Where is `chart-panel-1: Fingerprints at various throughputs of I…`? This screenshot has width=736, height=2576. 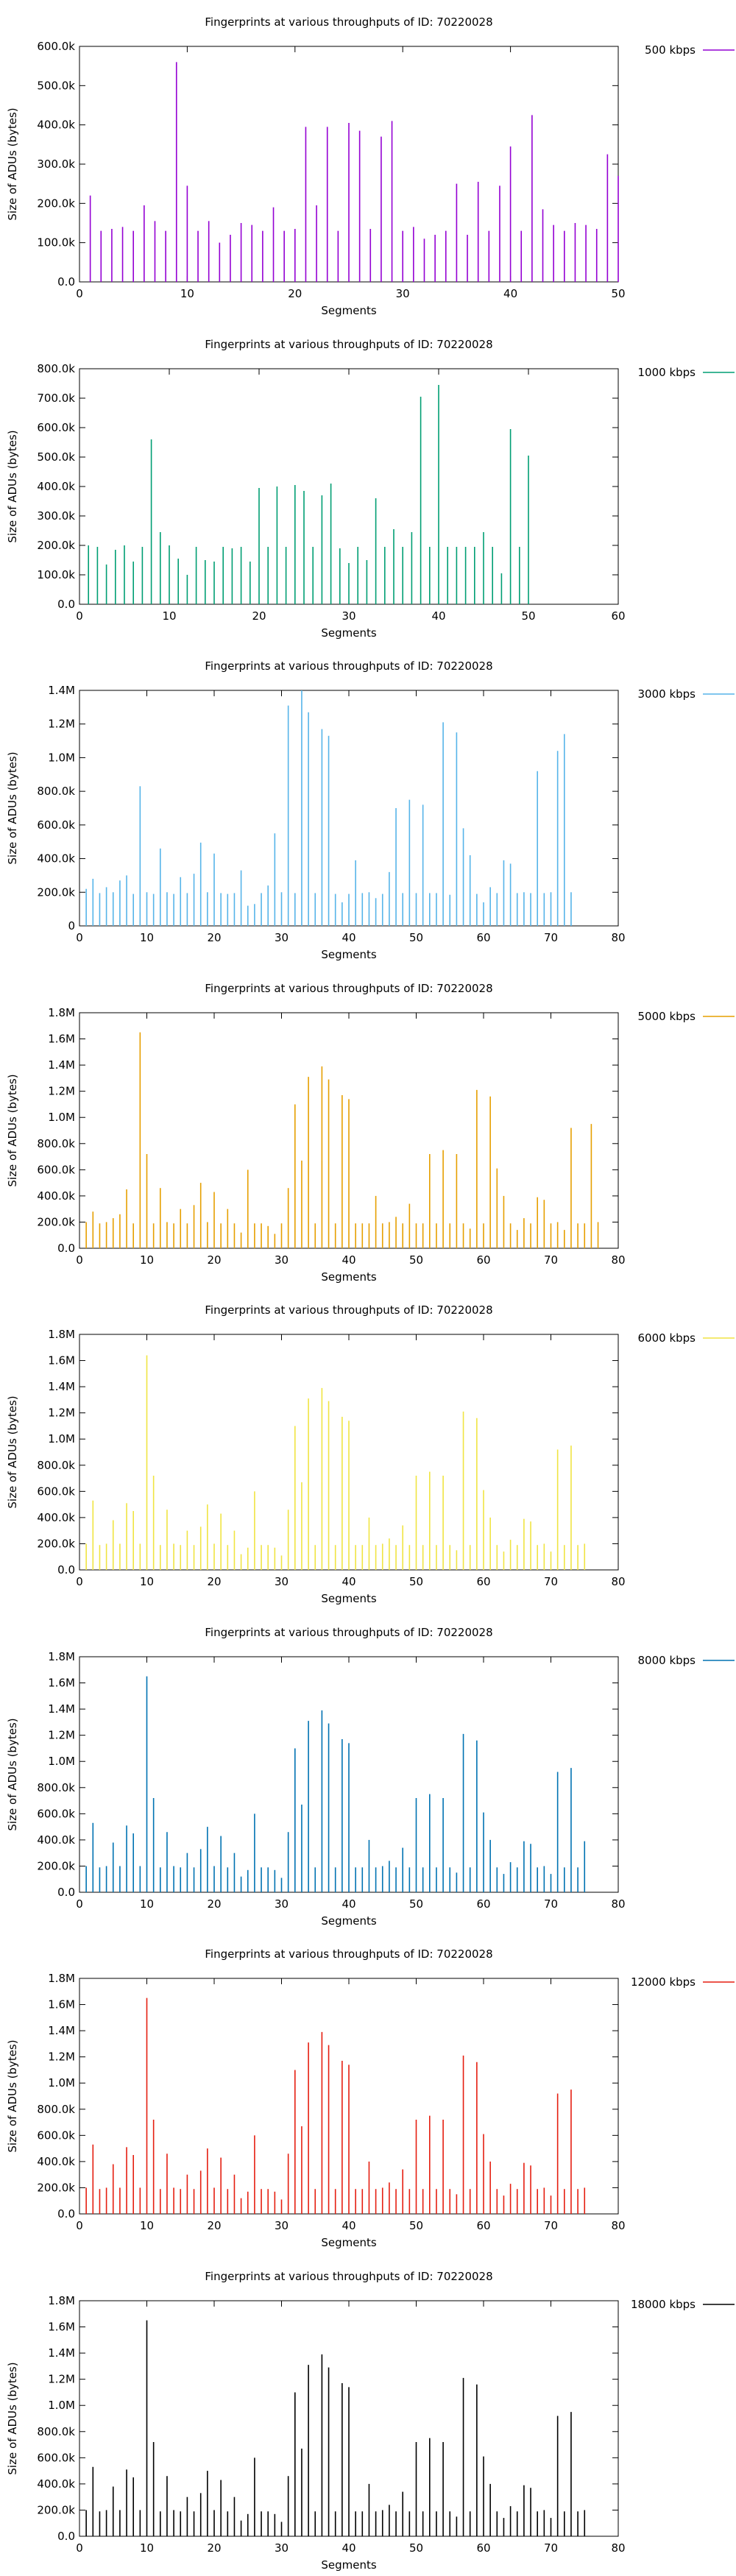
chart-panel-1: Fingerprints at various throughputs of I… is located at coordinates (370, 166).